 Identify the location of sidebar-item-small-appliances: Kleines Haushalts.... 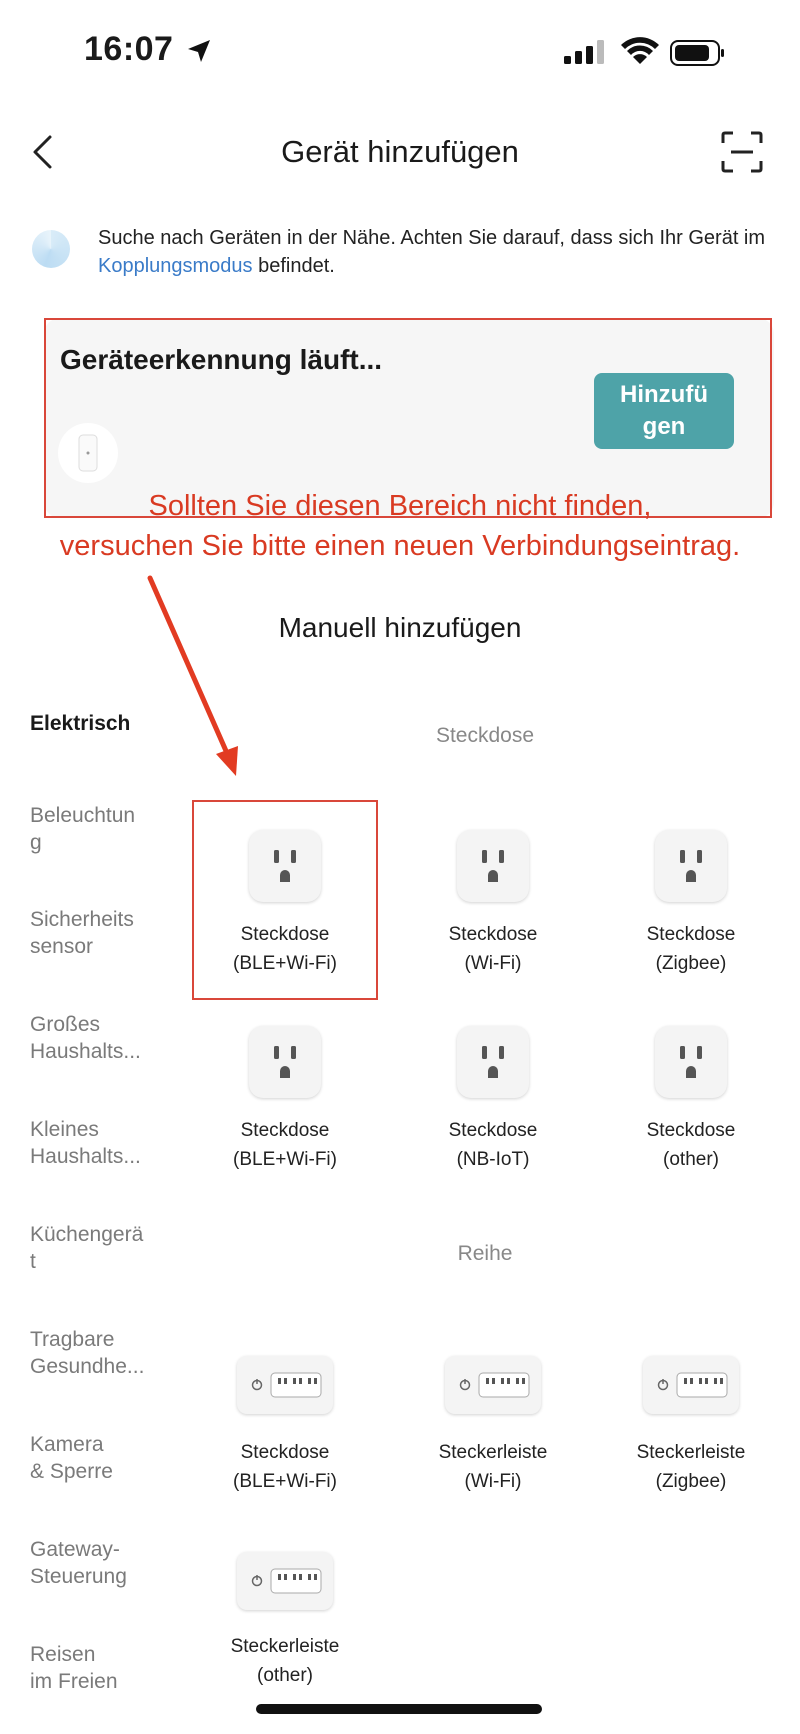
(100, 1143).